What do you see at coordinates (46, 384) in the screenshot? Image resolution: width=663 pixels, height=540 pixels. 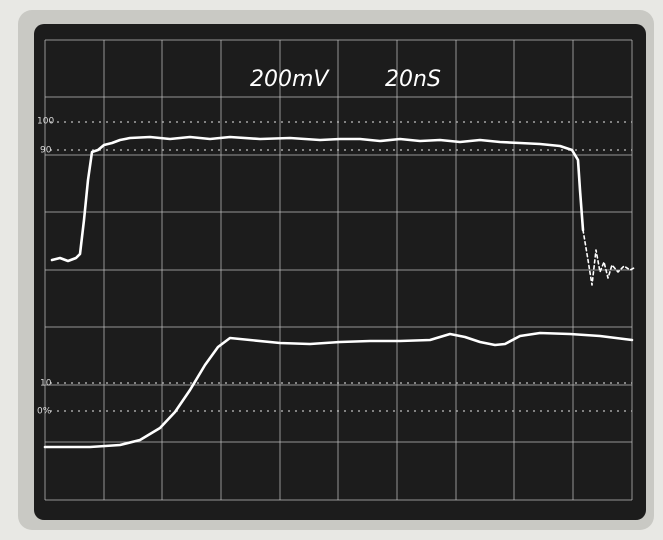 I see `scale-label: 10` at bounding box center [46, 384].